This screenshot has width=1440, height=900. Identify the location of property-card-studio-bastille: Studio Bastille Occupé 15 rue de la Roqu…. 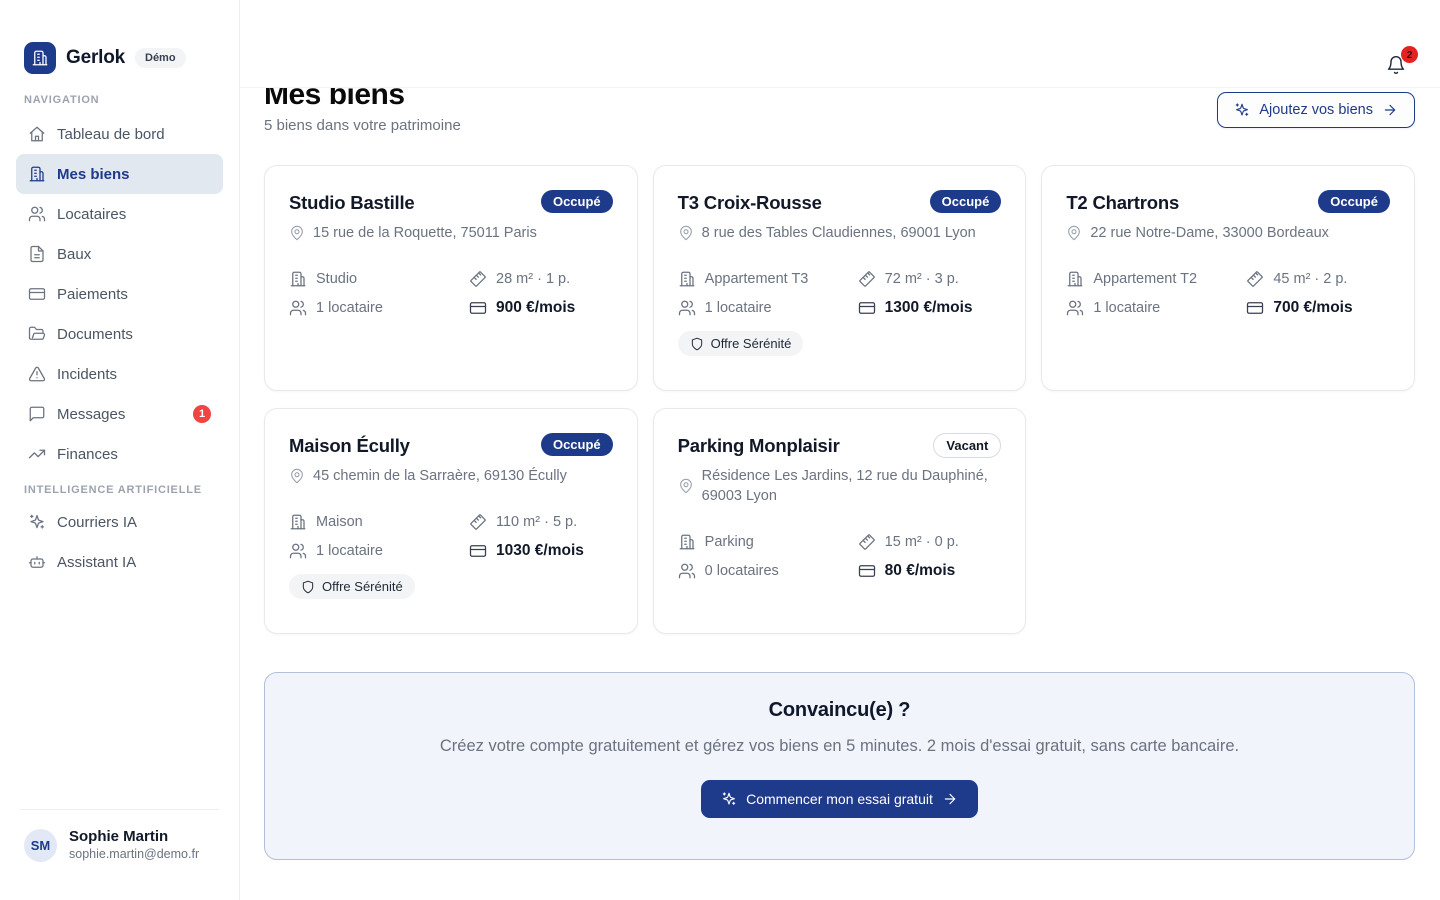
(451, 278).